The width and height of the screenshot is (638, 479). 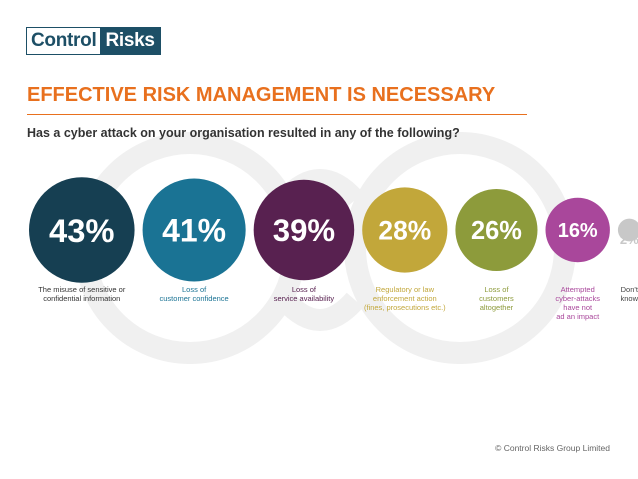 What do you see at coordinates (552, 448) in the screenshot?
I see `copyright-text: © Control Risks Group Limited` at bounding box center [552, 448].